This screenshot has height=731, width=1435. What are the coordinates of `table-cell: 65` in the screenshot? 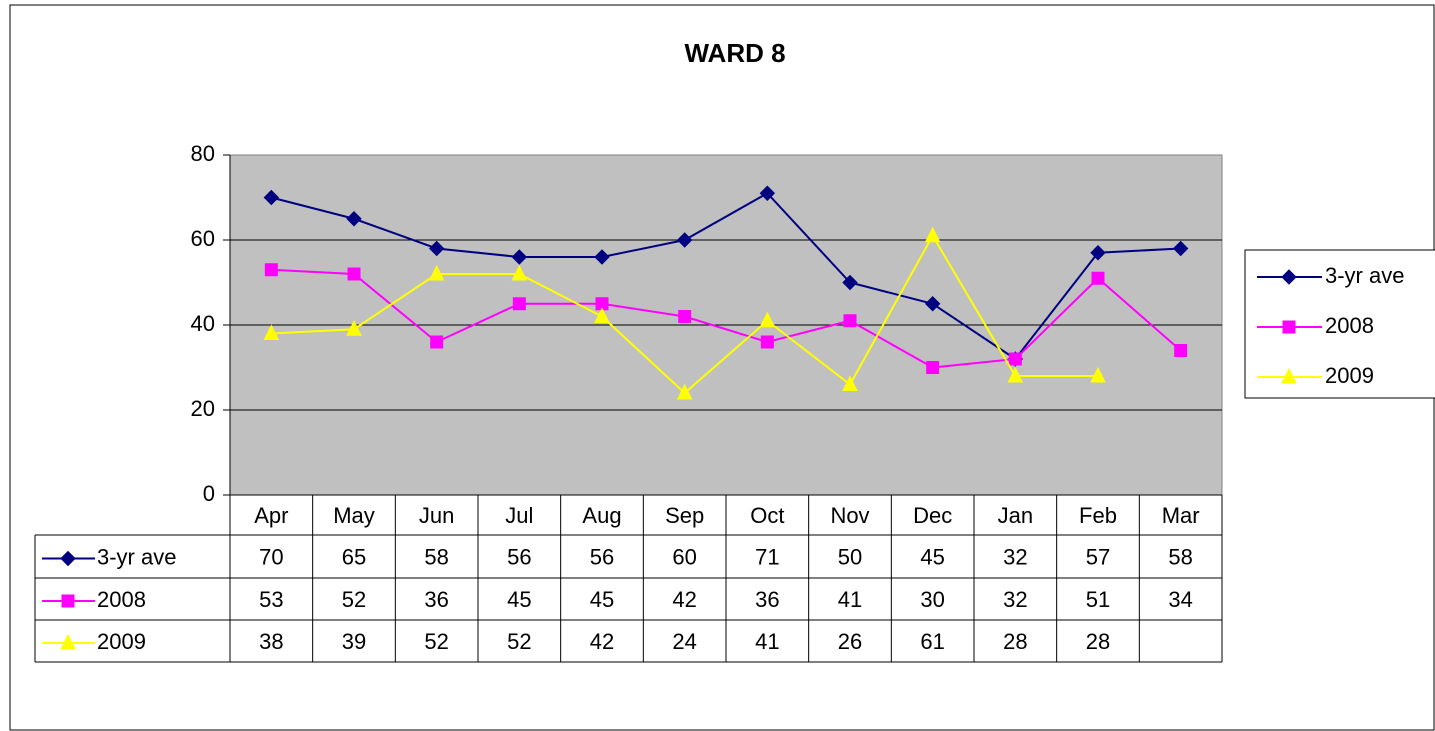 It's located at (354, 556).